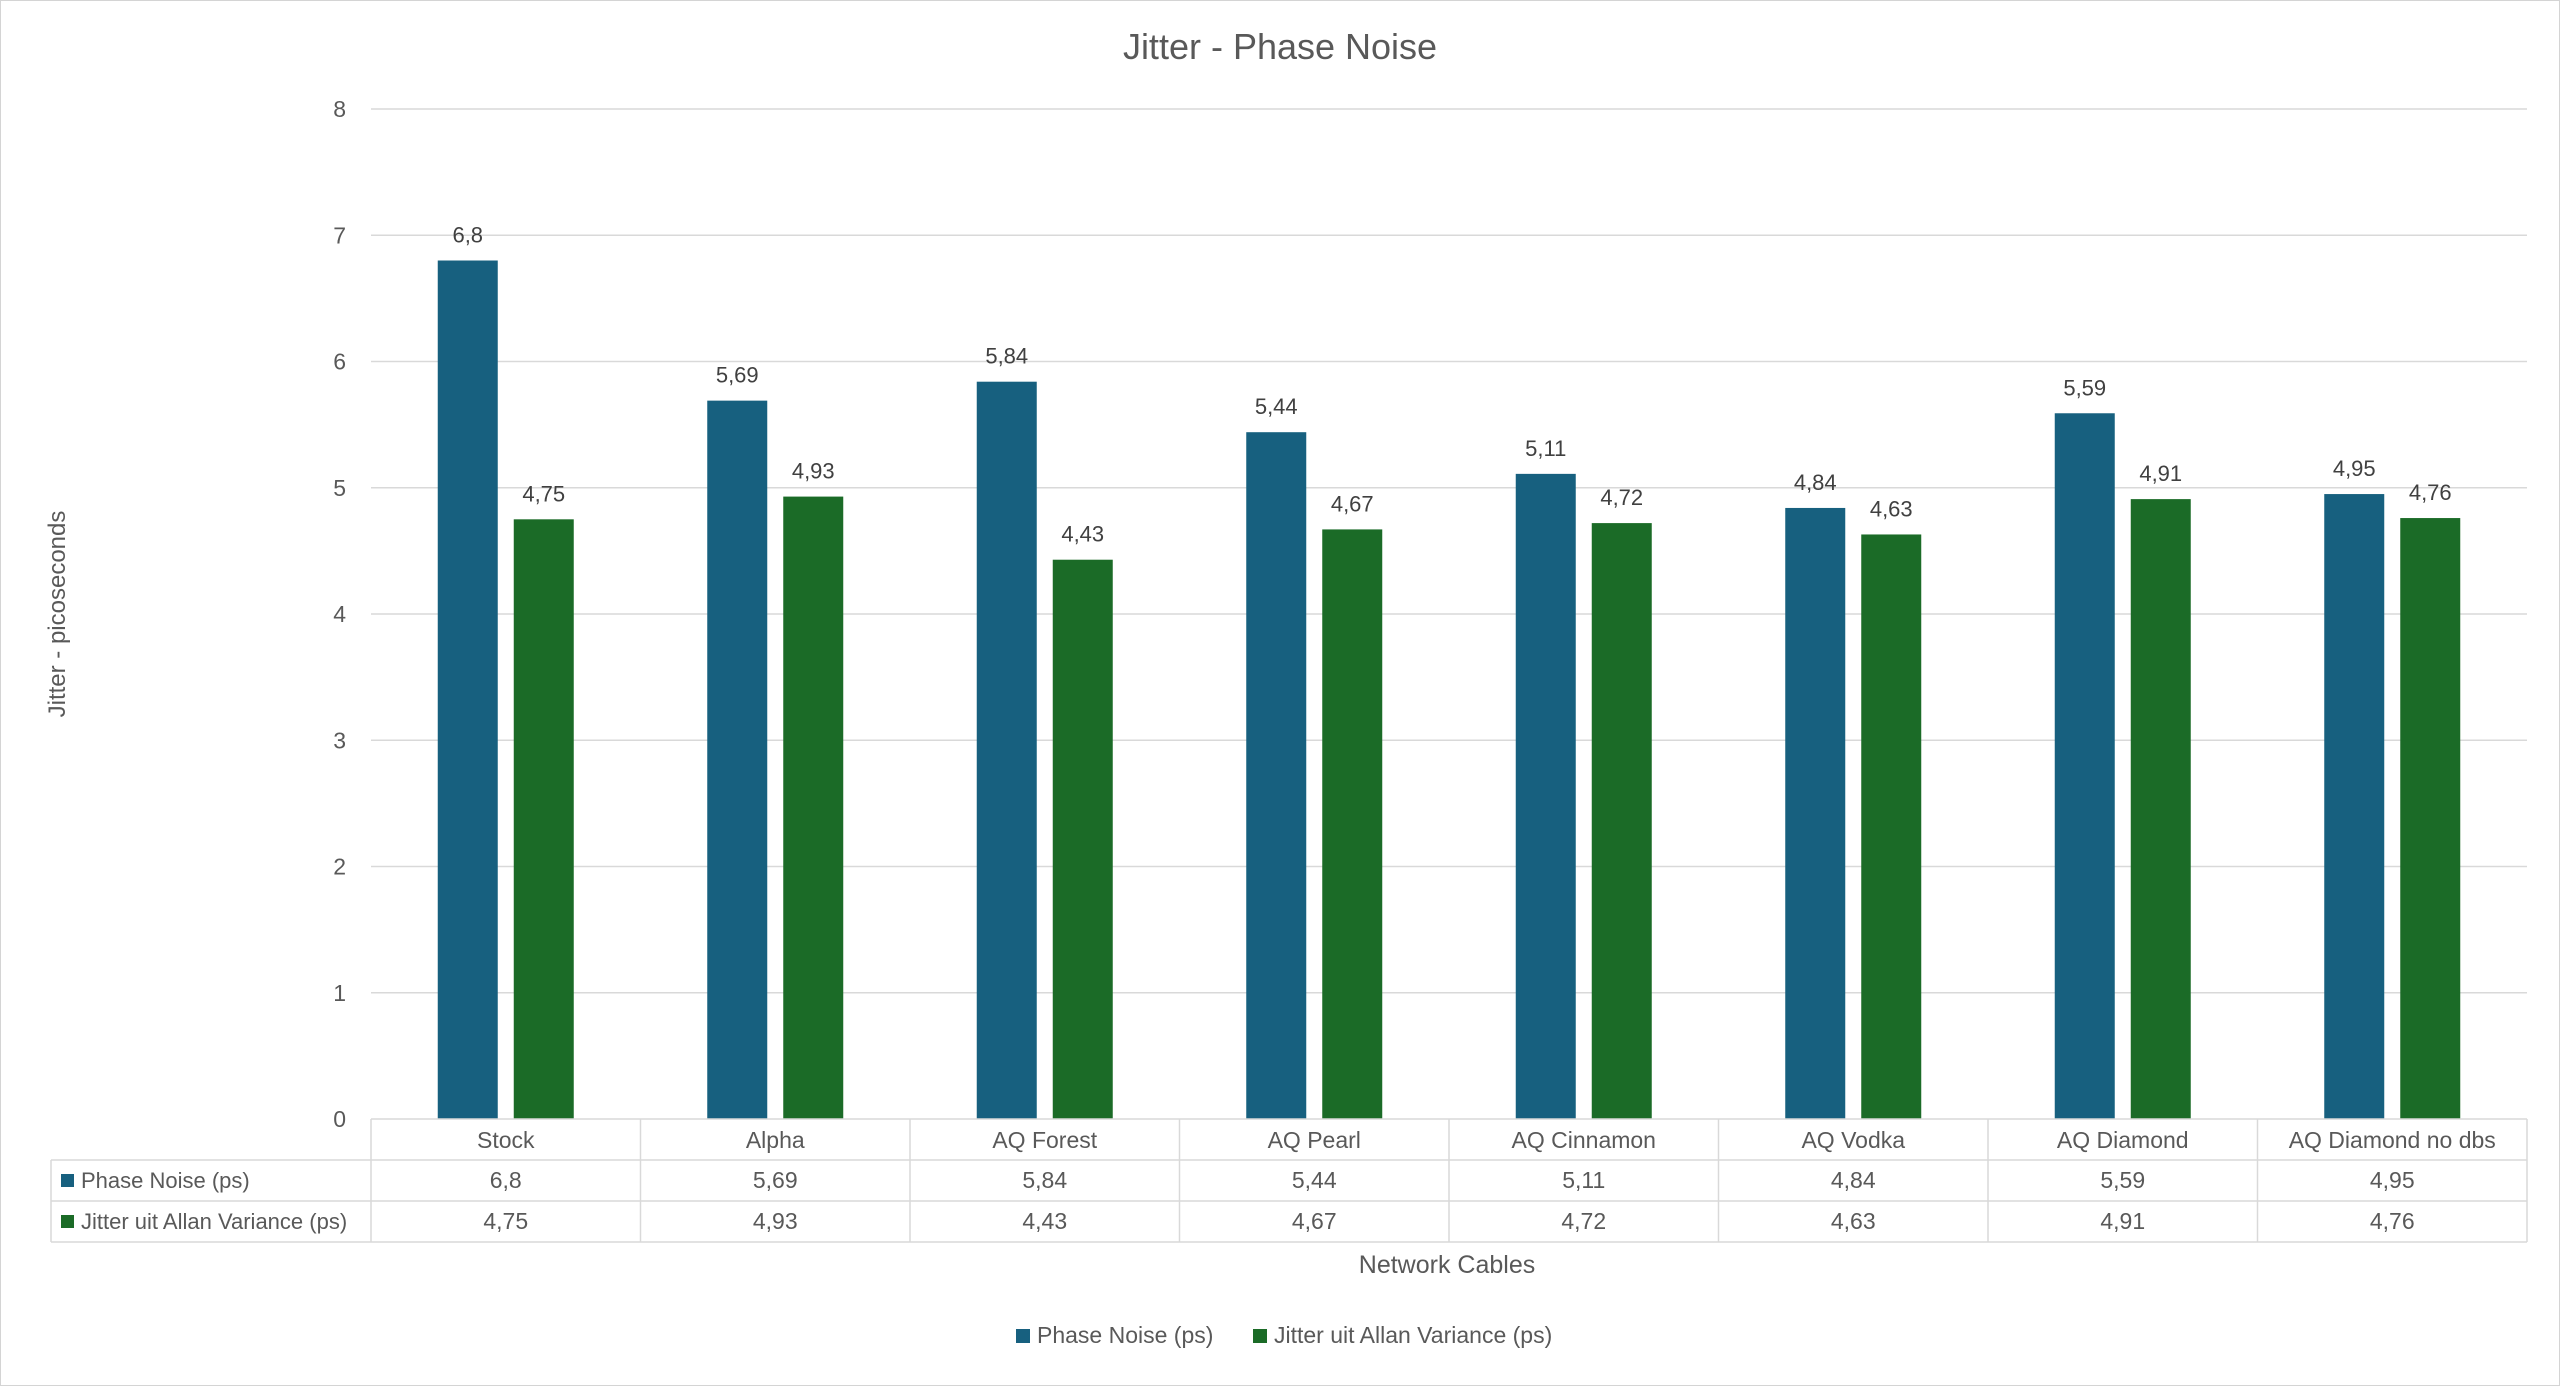  I want to click on data-label: 4,43, so click(1082, 534).